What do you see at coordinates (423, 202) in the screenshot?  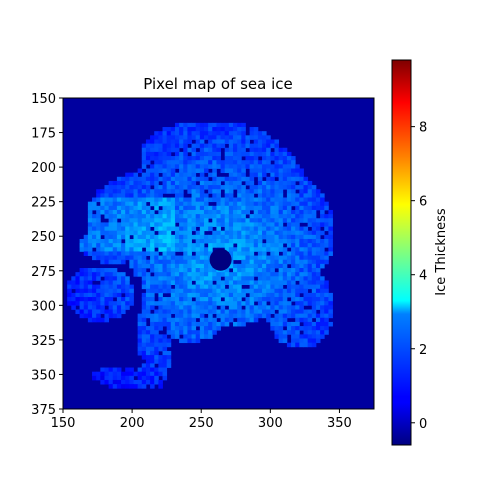 I see `colorbar-tick-label: 6` at bounding box center [423, 202].